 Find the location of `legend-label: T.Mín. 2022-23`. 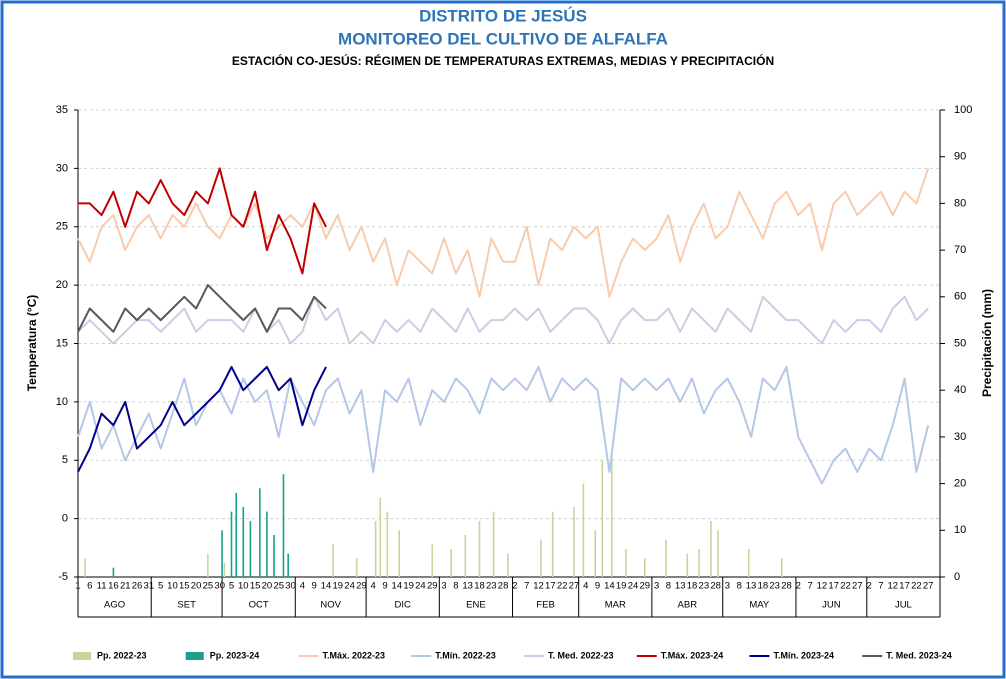

legend-label: T.Mín. 2022-23 is located at coordinates (465, 655).